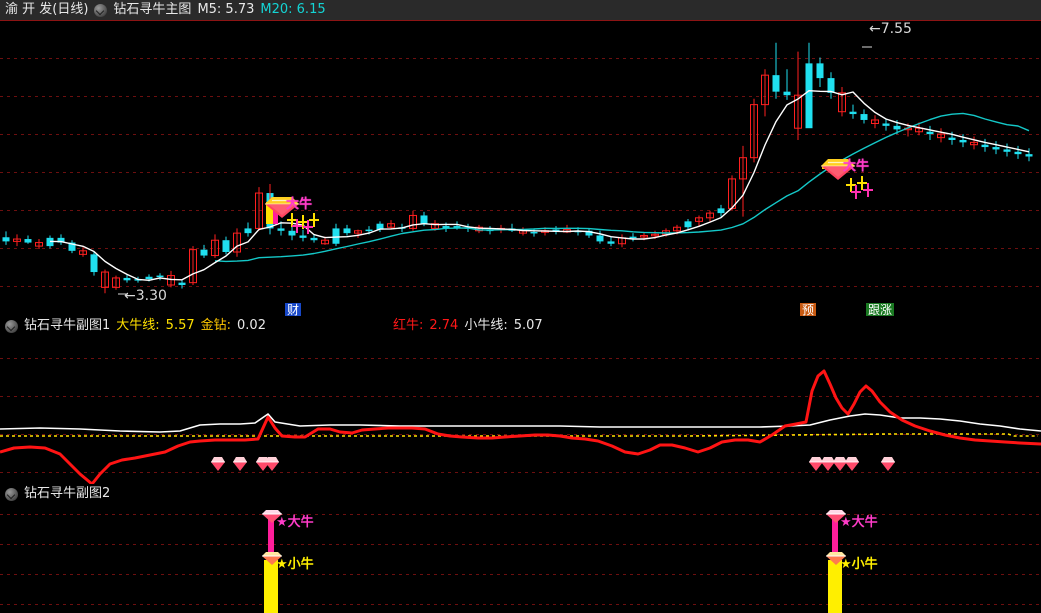 The height and width of the screenshot is (613, 1041). What do you see at coordinates (520, 10) in the screenshot?
I see `main-panel-header: 渝 开 发(日线) 钻石寻牛主图 M5: 5.73 M20: 6.15` at bounding box center [520, 10].